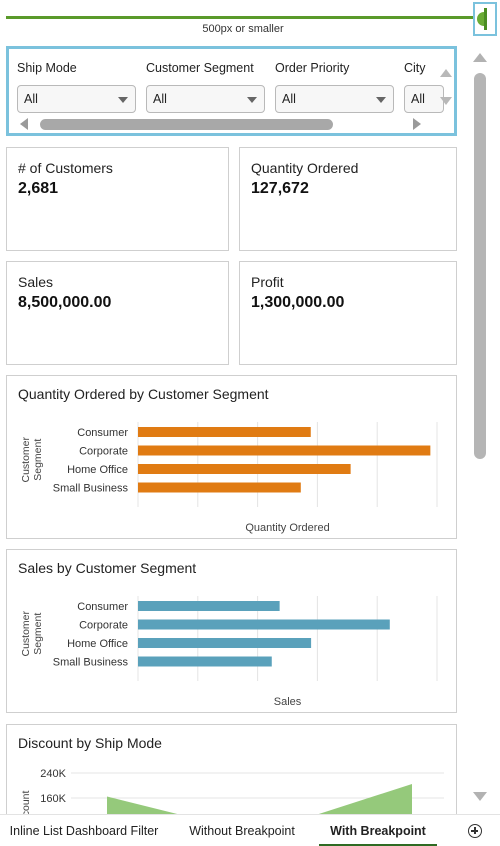 The width and height of the screenshot is (500, 846). Describe the element at coordinates (485, 19) in the screenshot. I see `breakpoint-handle-icon` at that location.